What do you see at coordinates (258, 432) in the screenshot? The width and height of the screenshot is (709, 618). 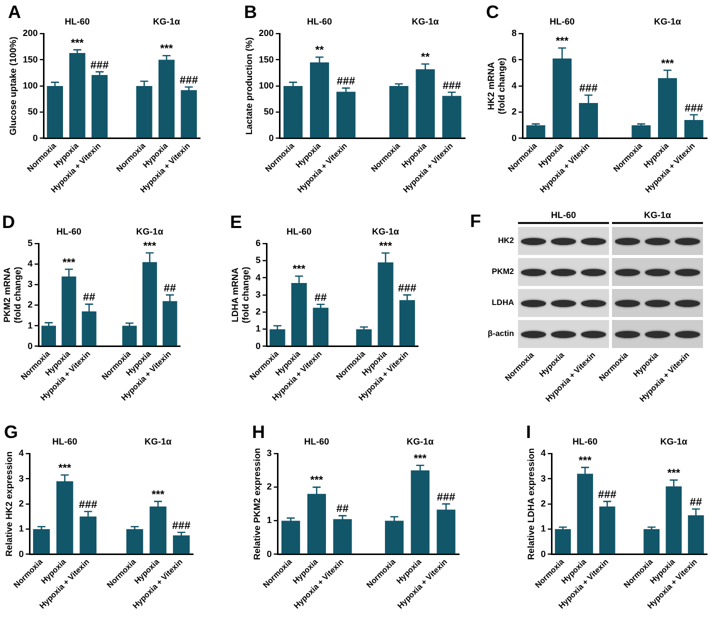 I see `chart-title: H` at bounding box center [258, 432].